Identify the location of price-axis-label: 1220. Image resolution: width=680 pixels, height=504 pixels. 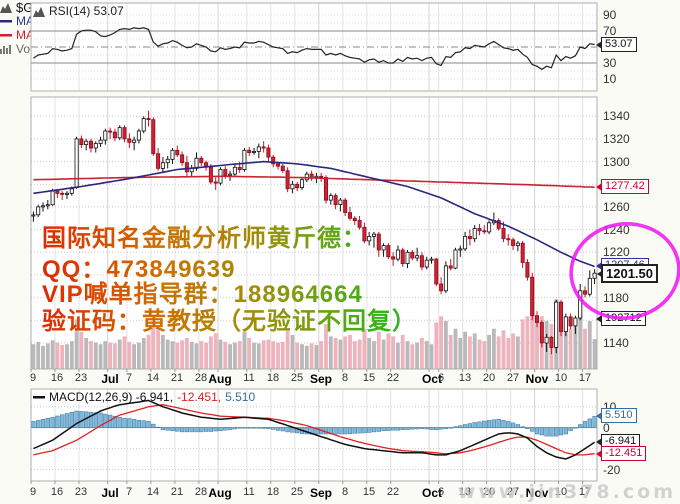
(616, 252).